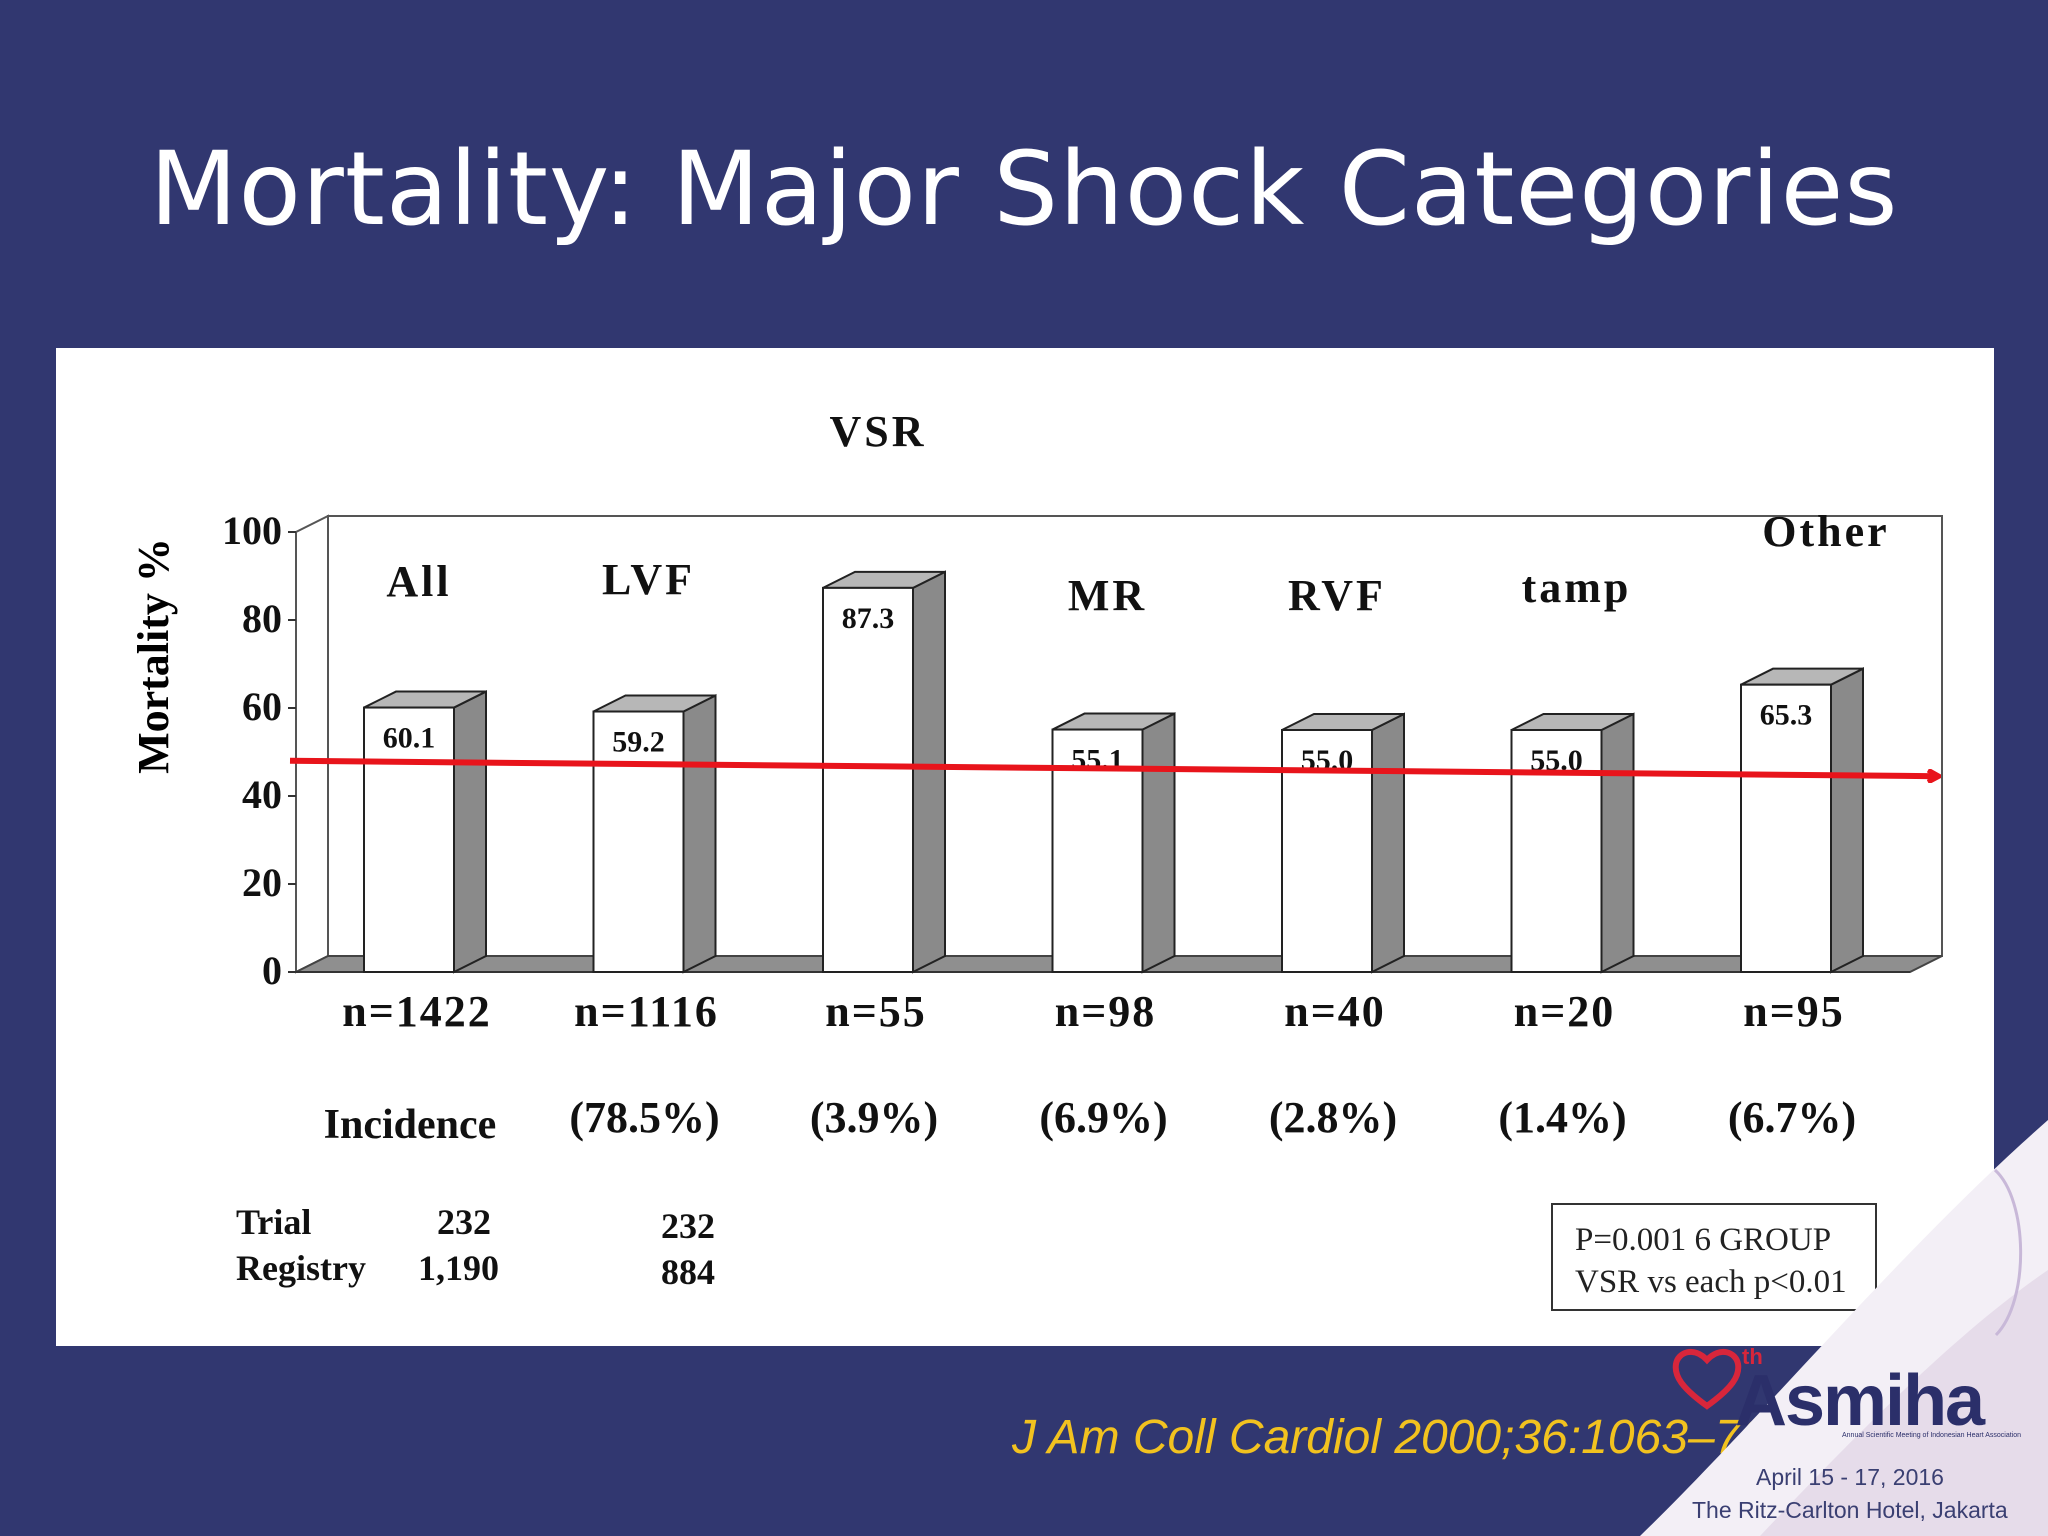 The image size is (2048, 1536). I want to click on y-tick-label: 100, so click(252, 530).